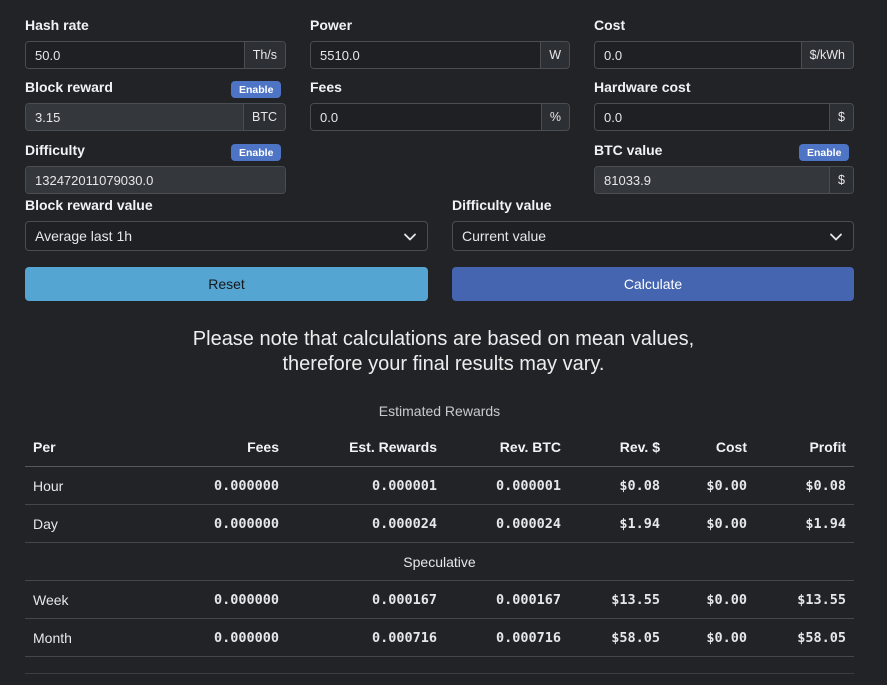 The width and height of the screenshot is (887, 685). I want to click on fees-label: Fees, so click(326, 87).